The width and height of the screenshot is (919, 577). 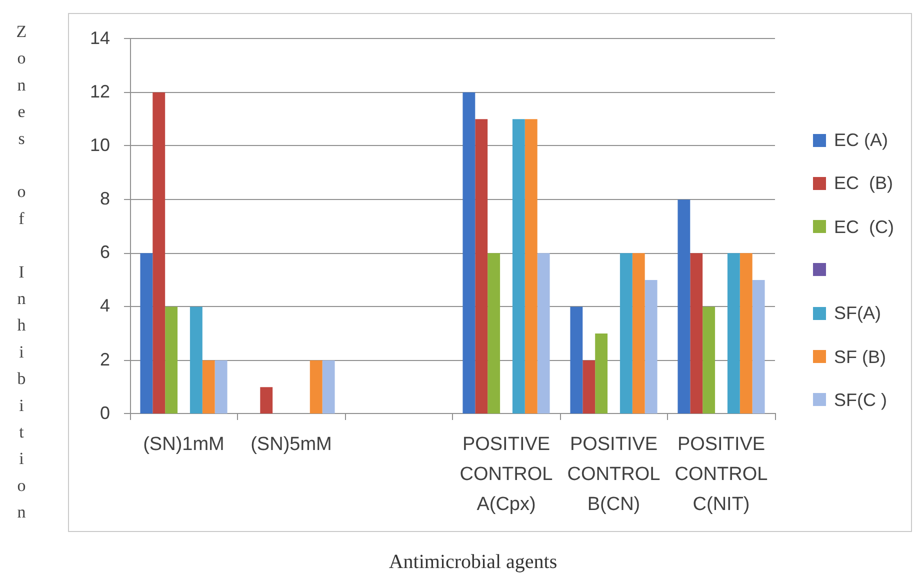 I want to click on y-tick-label: 2, so click(x=105, y=359).